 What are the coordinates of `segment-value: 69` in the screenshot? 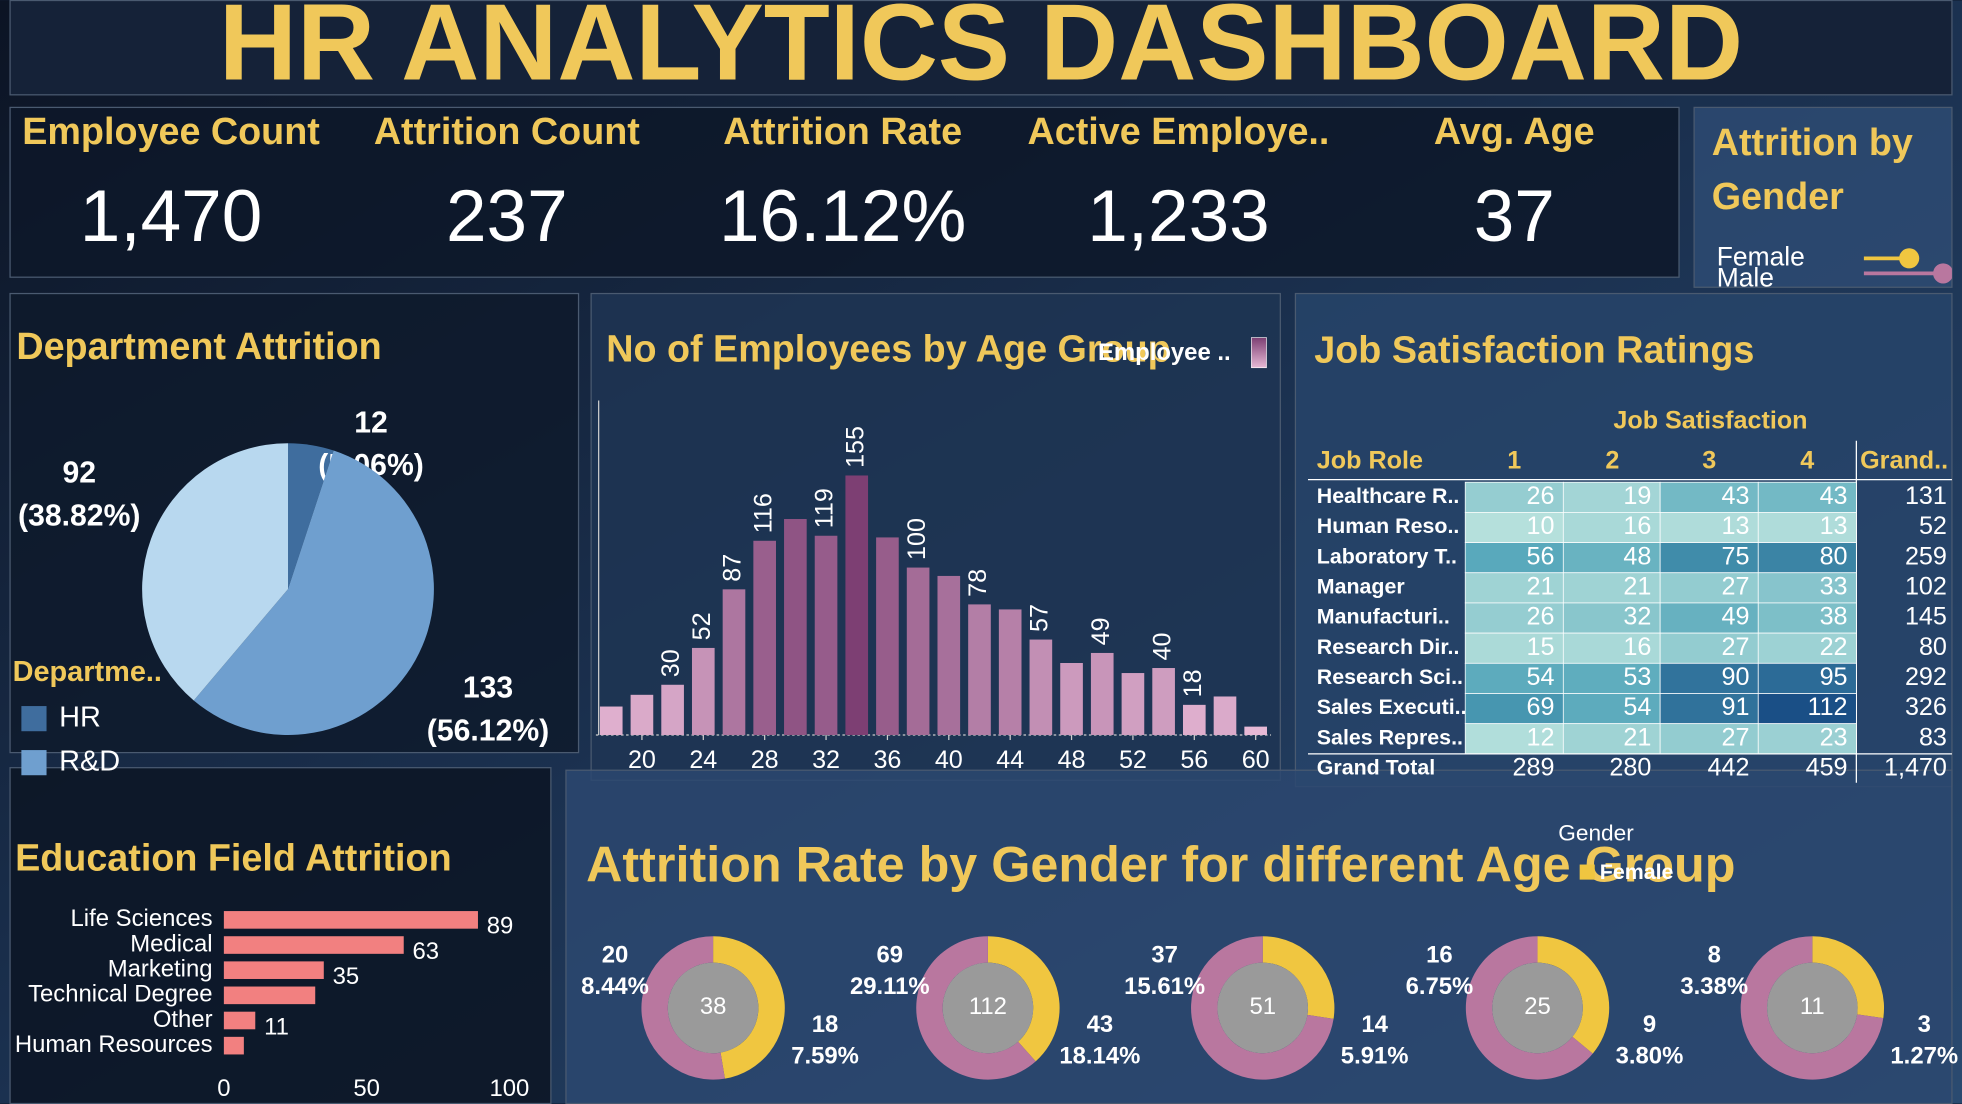 It's located at (890, 955).